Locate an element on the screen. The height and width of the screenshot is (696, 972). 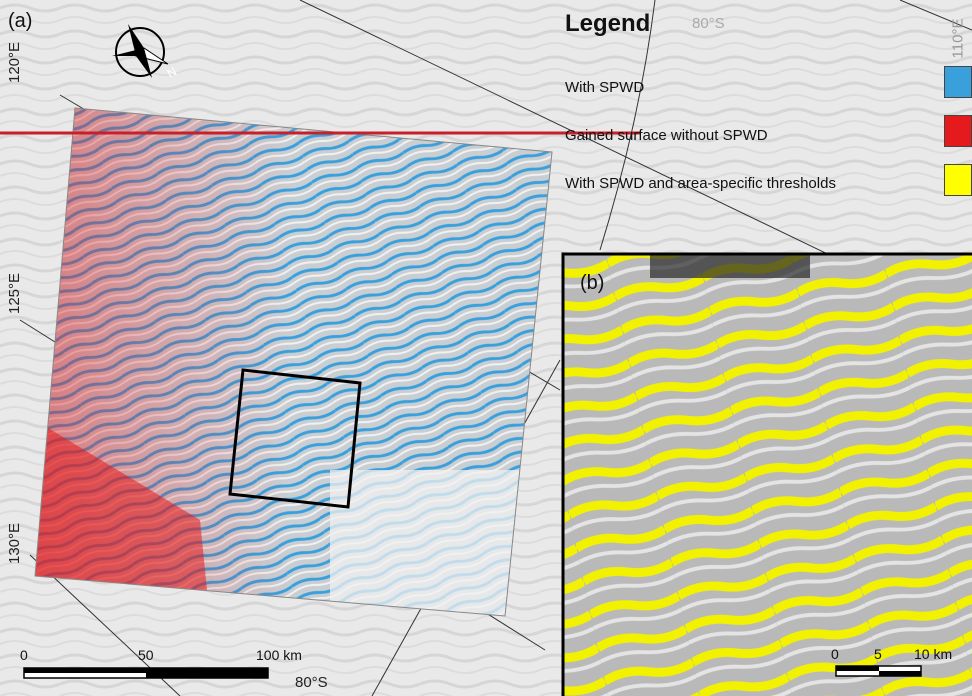
lon-label-110: 110°E is located at coordinates (958, 38).